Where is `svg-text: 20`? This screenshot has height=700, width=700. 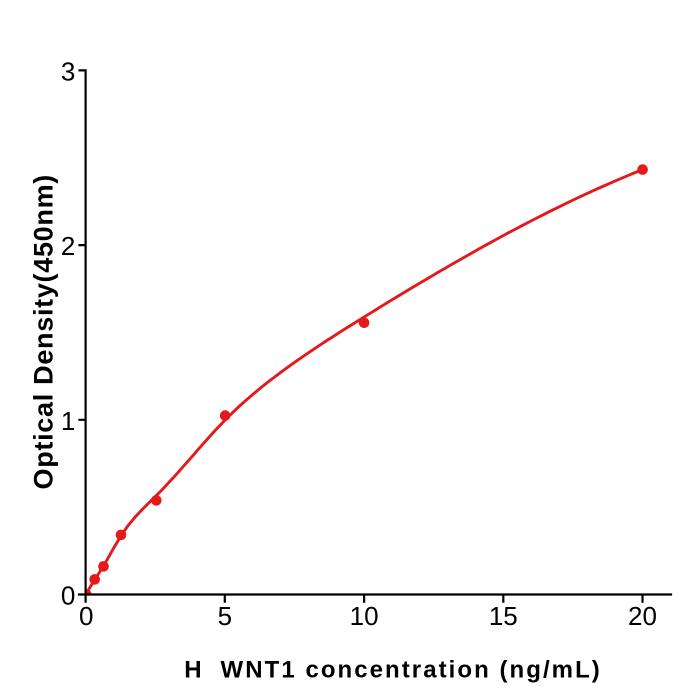 svg-text: 20 is located at coordinates (642, 616).